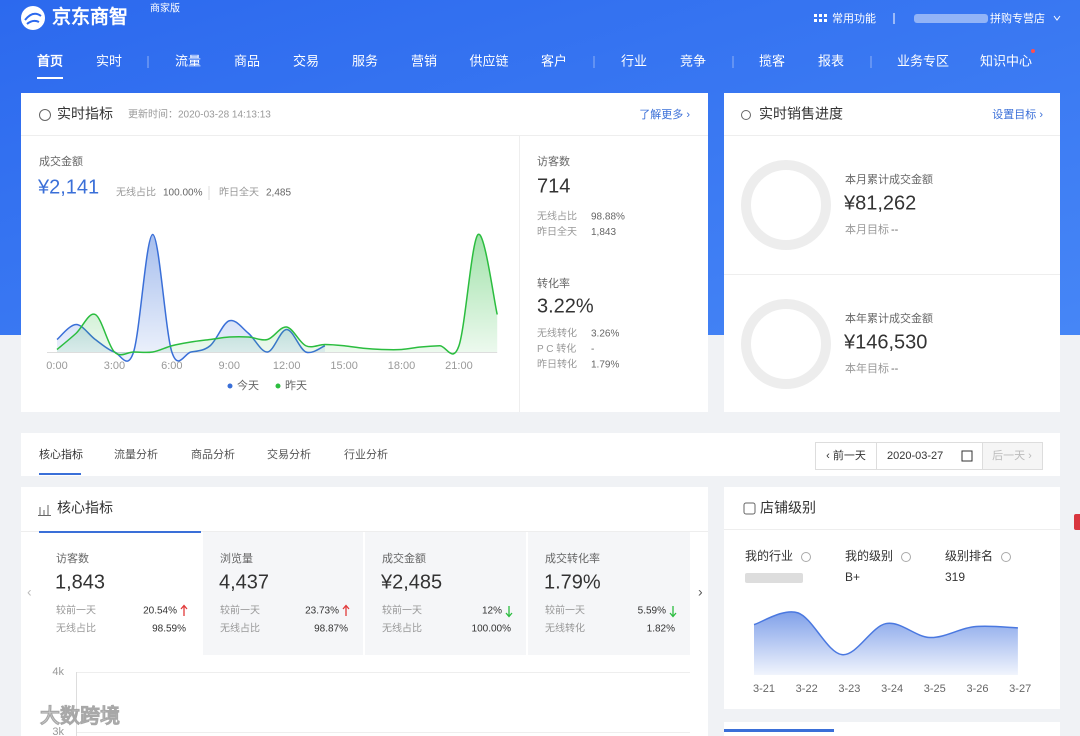 The image size is (1080, 736). I want to click on realtime-chart: 0:00 3:00 6:00 9:00 12:00 15:00 18:00 21:00 今天 昨天, so click(272, 312).